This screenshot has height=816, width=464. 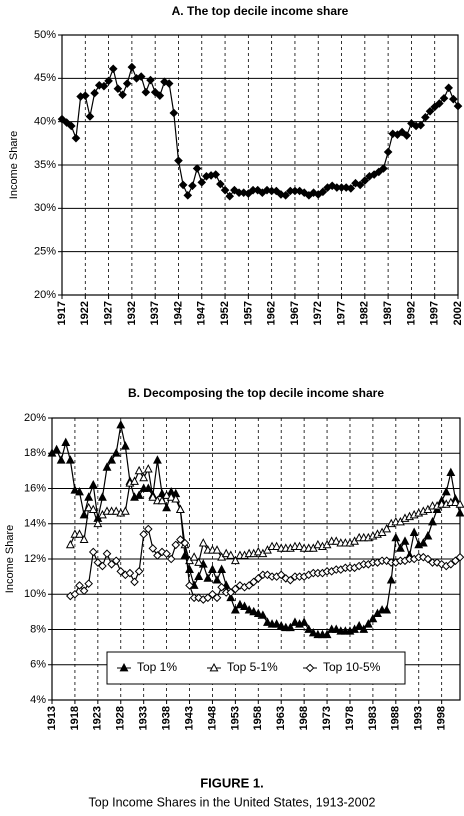 What do you see at coordinates (327, 718) in the screenshot?
I see `x-tick-label: 1973` at bounding box center [327, 718].